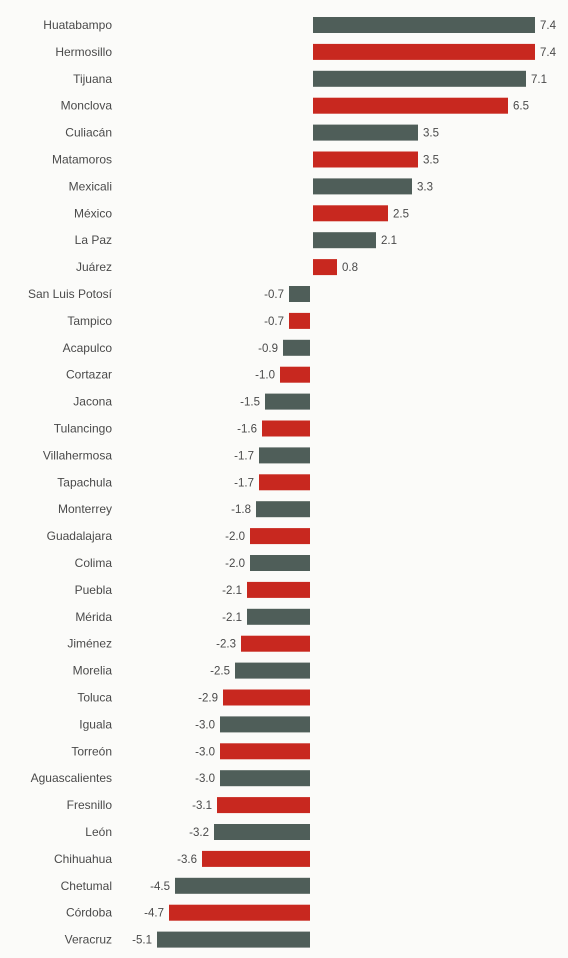 This screenshot has width=568, height=958. Describe the element at coordinates (77, 455) in the screenshot. I see `category-label: Villahermosa` at that location.